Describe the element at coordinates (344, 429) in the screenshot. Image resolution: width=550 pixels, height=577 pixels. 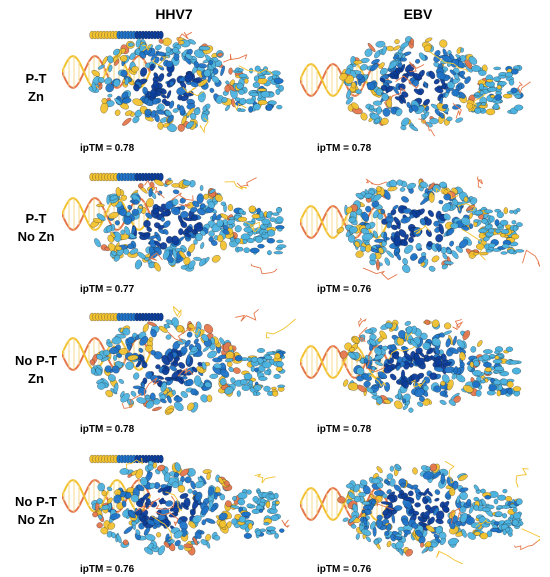
I see `iptm-ebv-nopt-zn: ipTM = 0.78` at that location.